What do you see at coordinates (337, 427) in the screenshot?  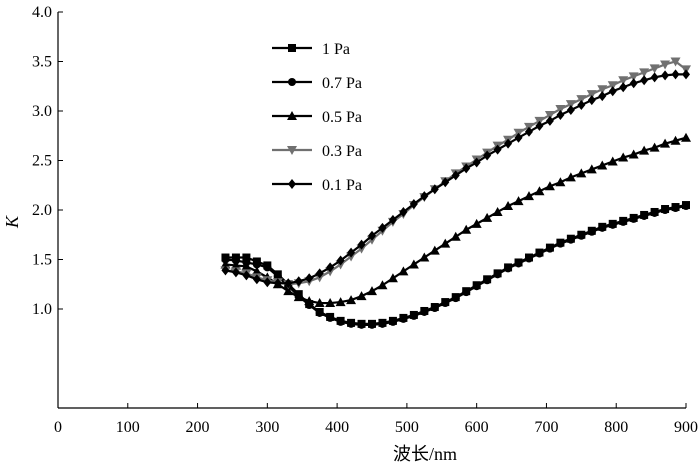 I see `x-tick-label: 400` at bounding box center [337, 427].